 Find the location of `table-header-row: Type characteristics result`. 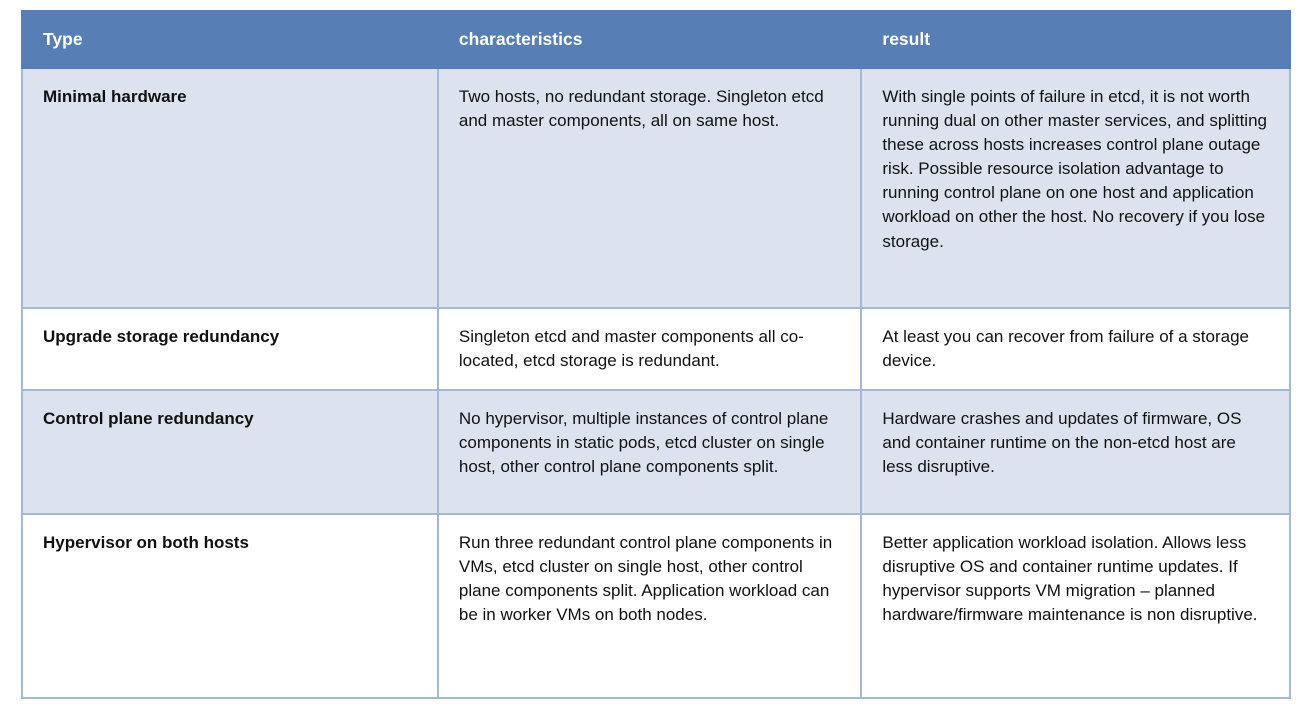

table-header-row: Type characteristics result is located at coordinates (656, 39).